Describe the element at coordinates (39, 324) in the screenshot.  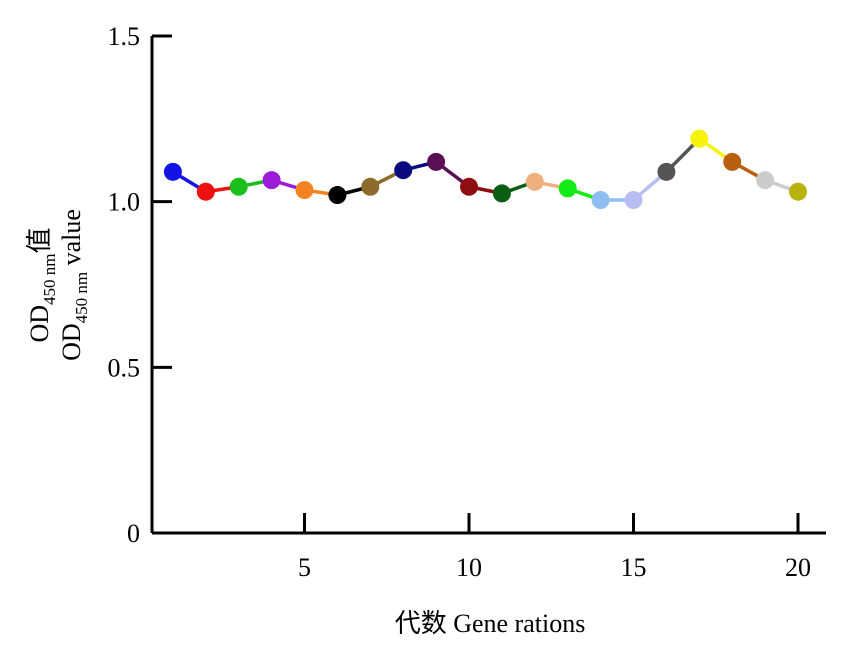
I see `y-label1-base: OD` at that location.